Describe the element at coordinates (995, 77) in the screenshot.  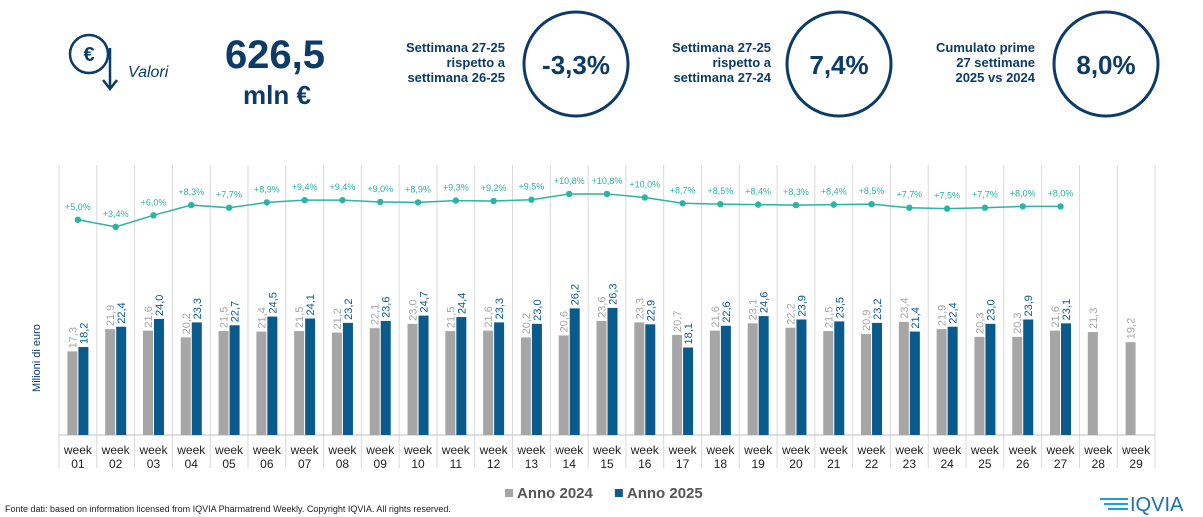
I see `kpi-line: 2025 vs 2024` at that location.